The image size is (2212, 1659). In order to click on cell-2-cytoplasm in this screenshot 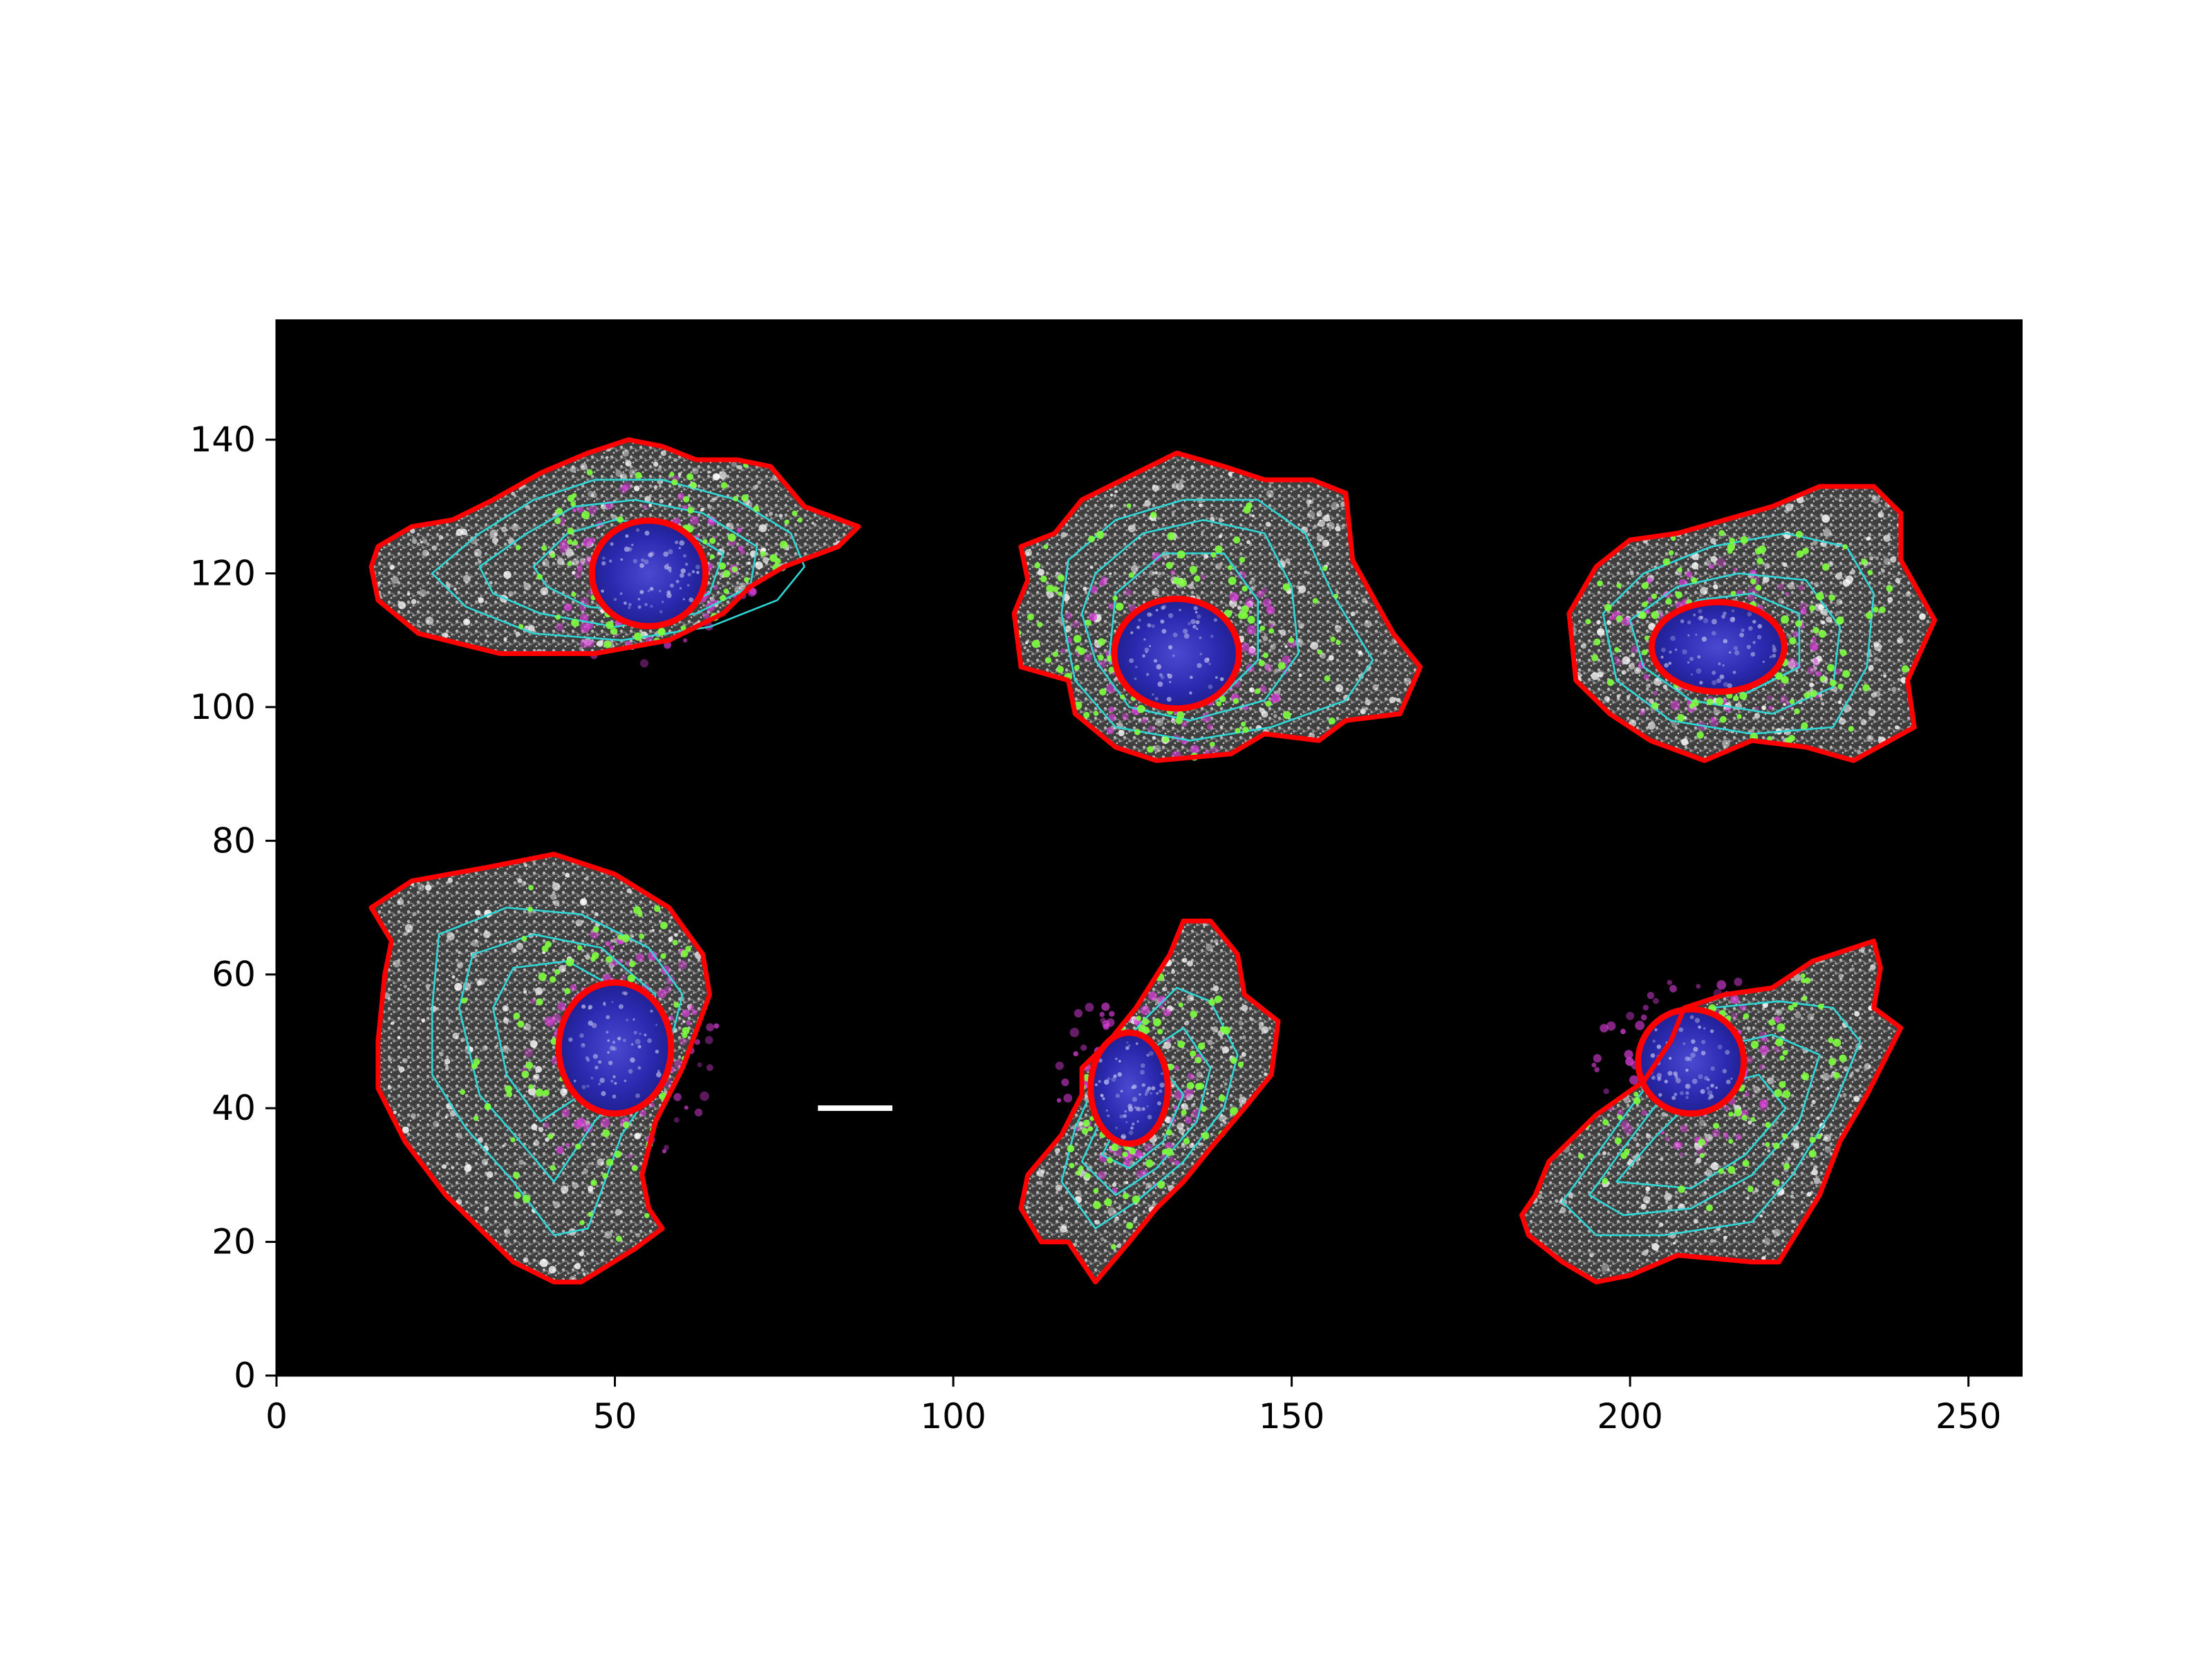, I will do `click(1217, 607)`.